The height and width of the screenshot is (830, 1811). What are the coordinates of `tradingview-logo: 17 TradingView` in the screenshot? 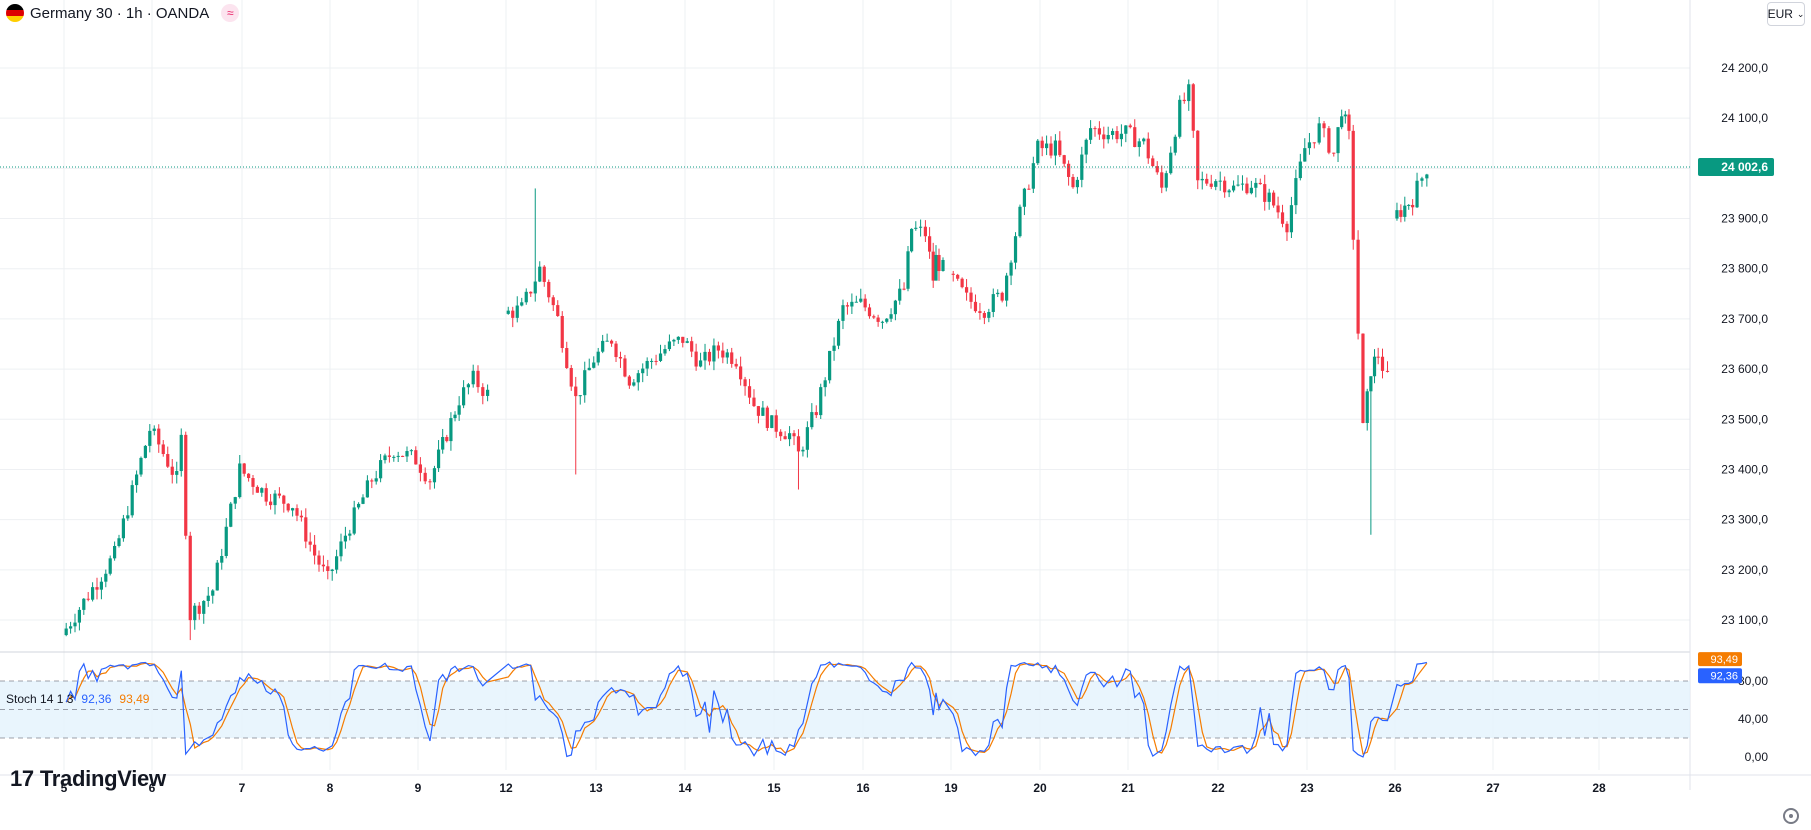 It's located at (88, 779).